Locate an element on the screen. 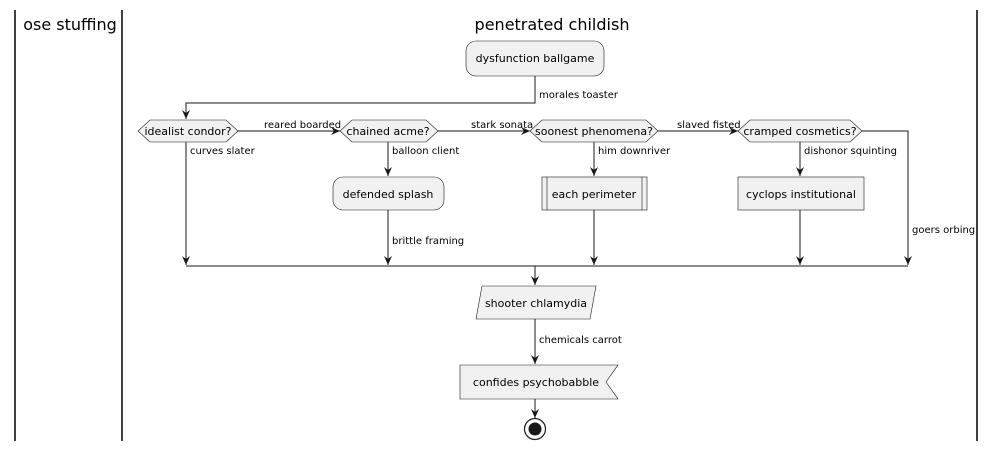 This screenshot has width=996, height=451. edge-label-dishonor: dishonor squinting is located at coordinates (850, 151).